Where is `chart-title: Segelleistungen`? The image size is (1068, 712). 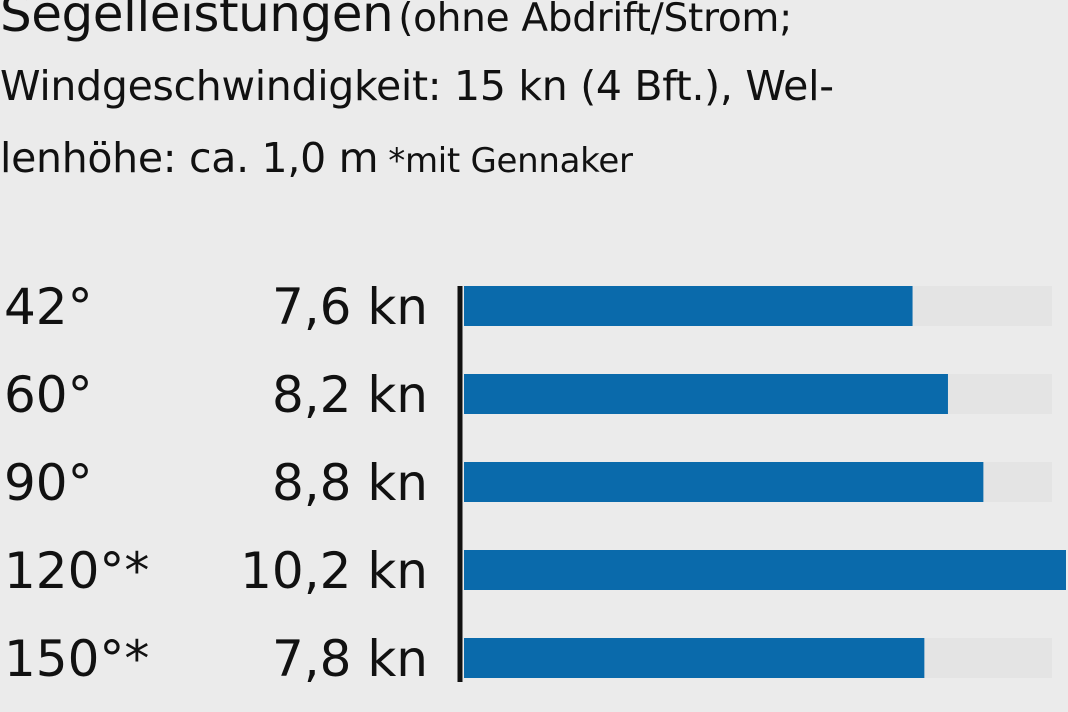
chart-title: Segelleistungen is located at coordinates (197, 21).